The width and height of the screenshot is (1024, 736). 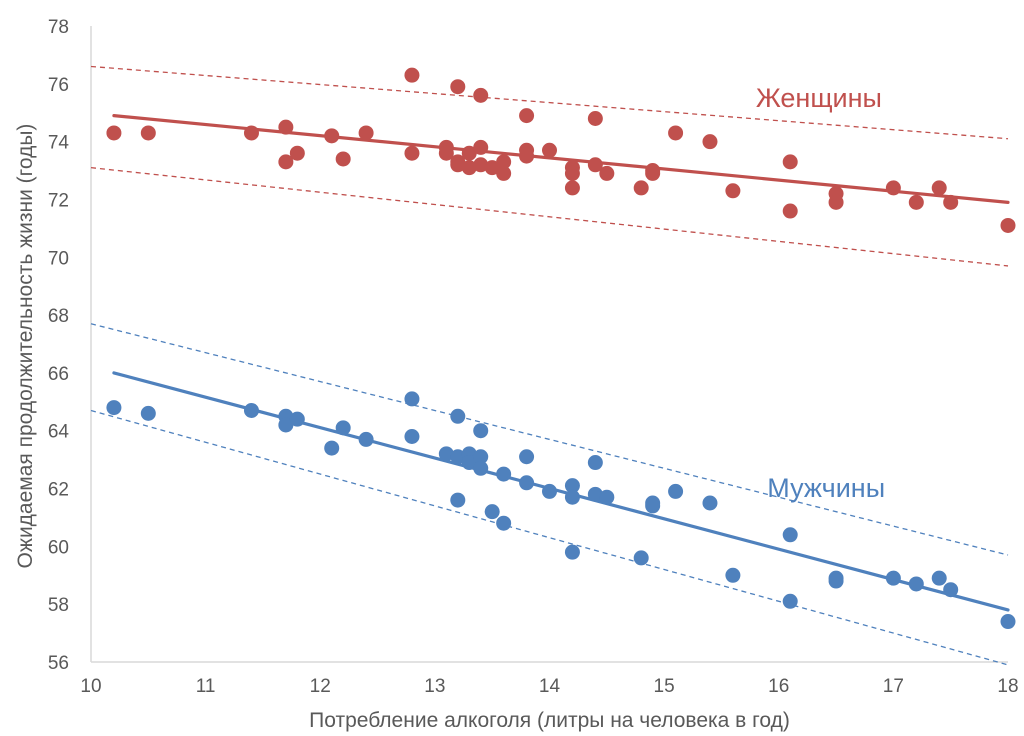 I want to click on women-trend-line, so click(x=561, y=159).